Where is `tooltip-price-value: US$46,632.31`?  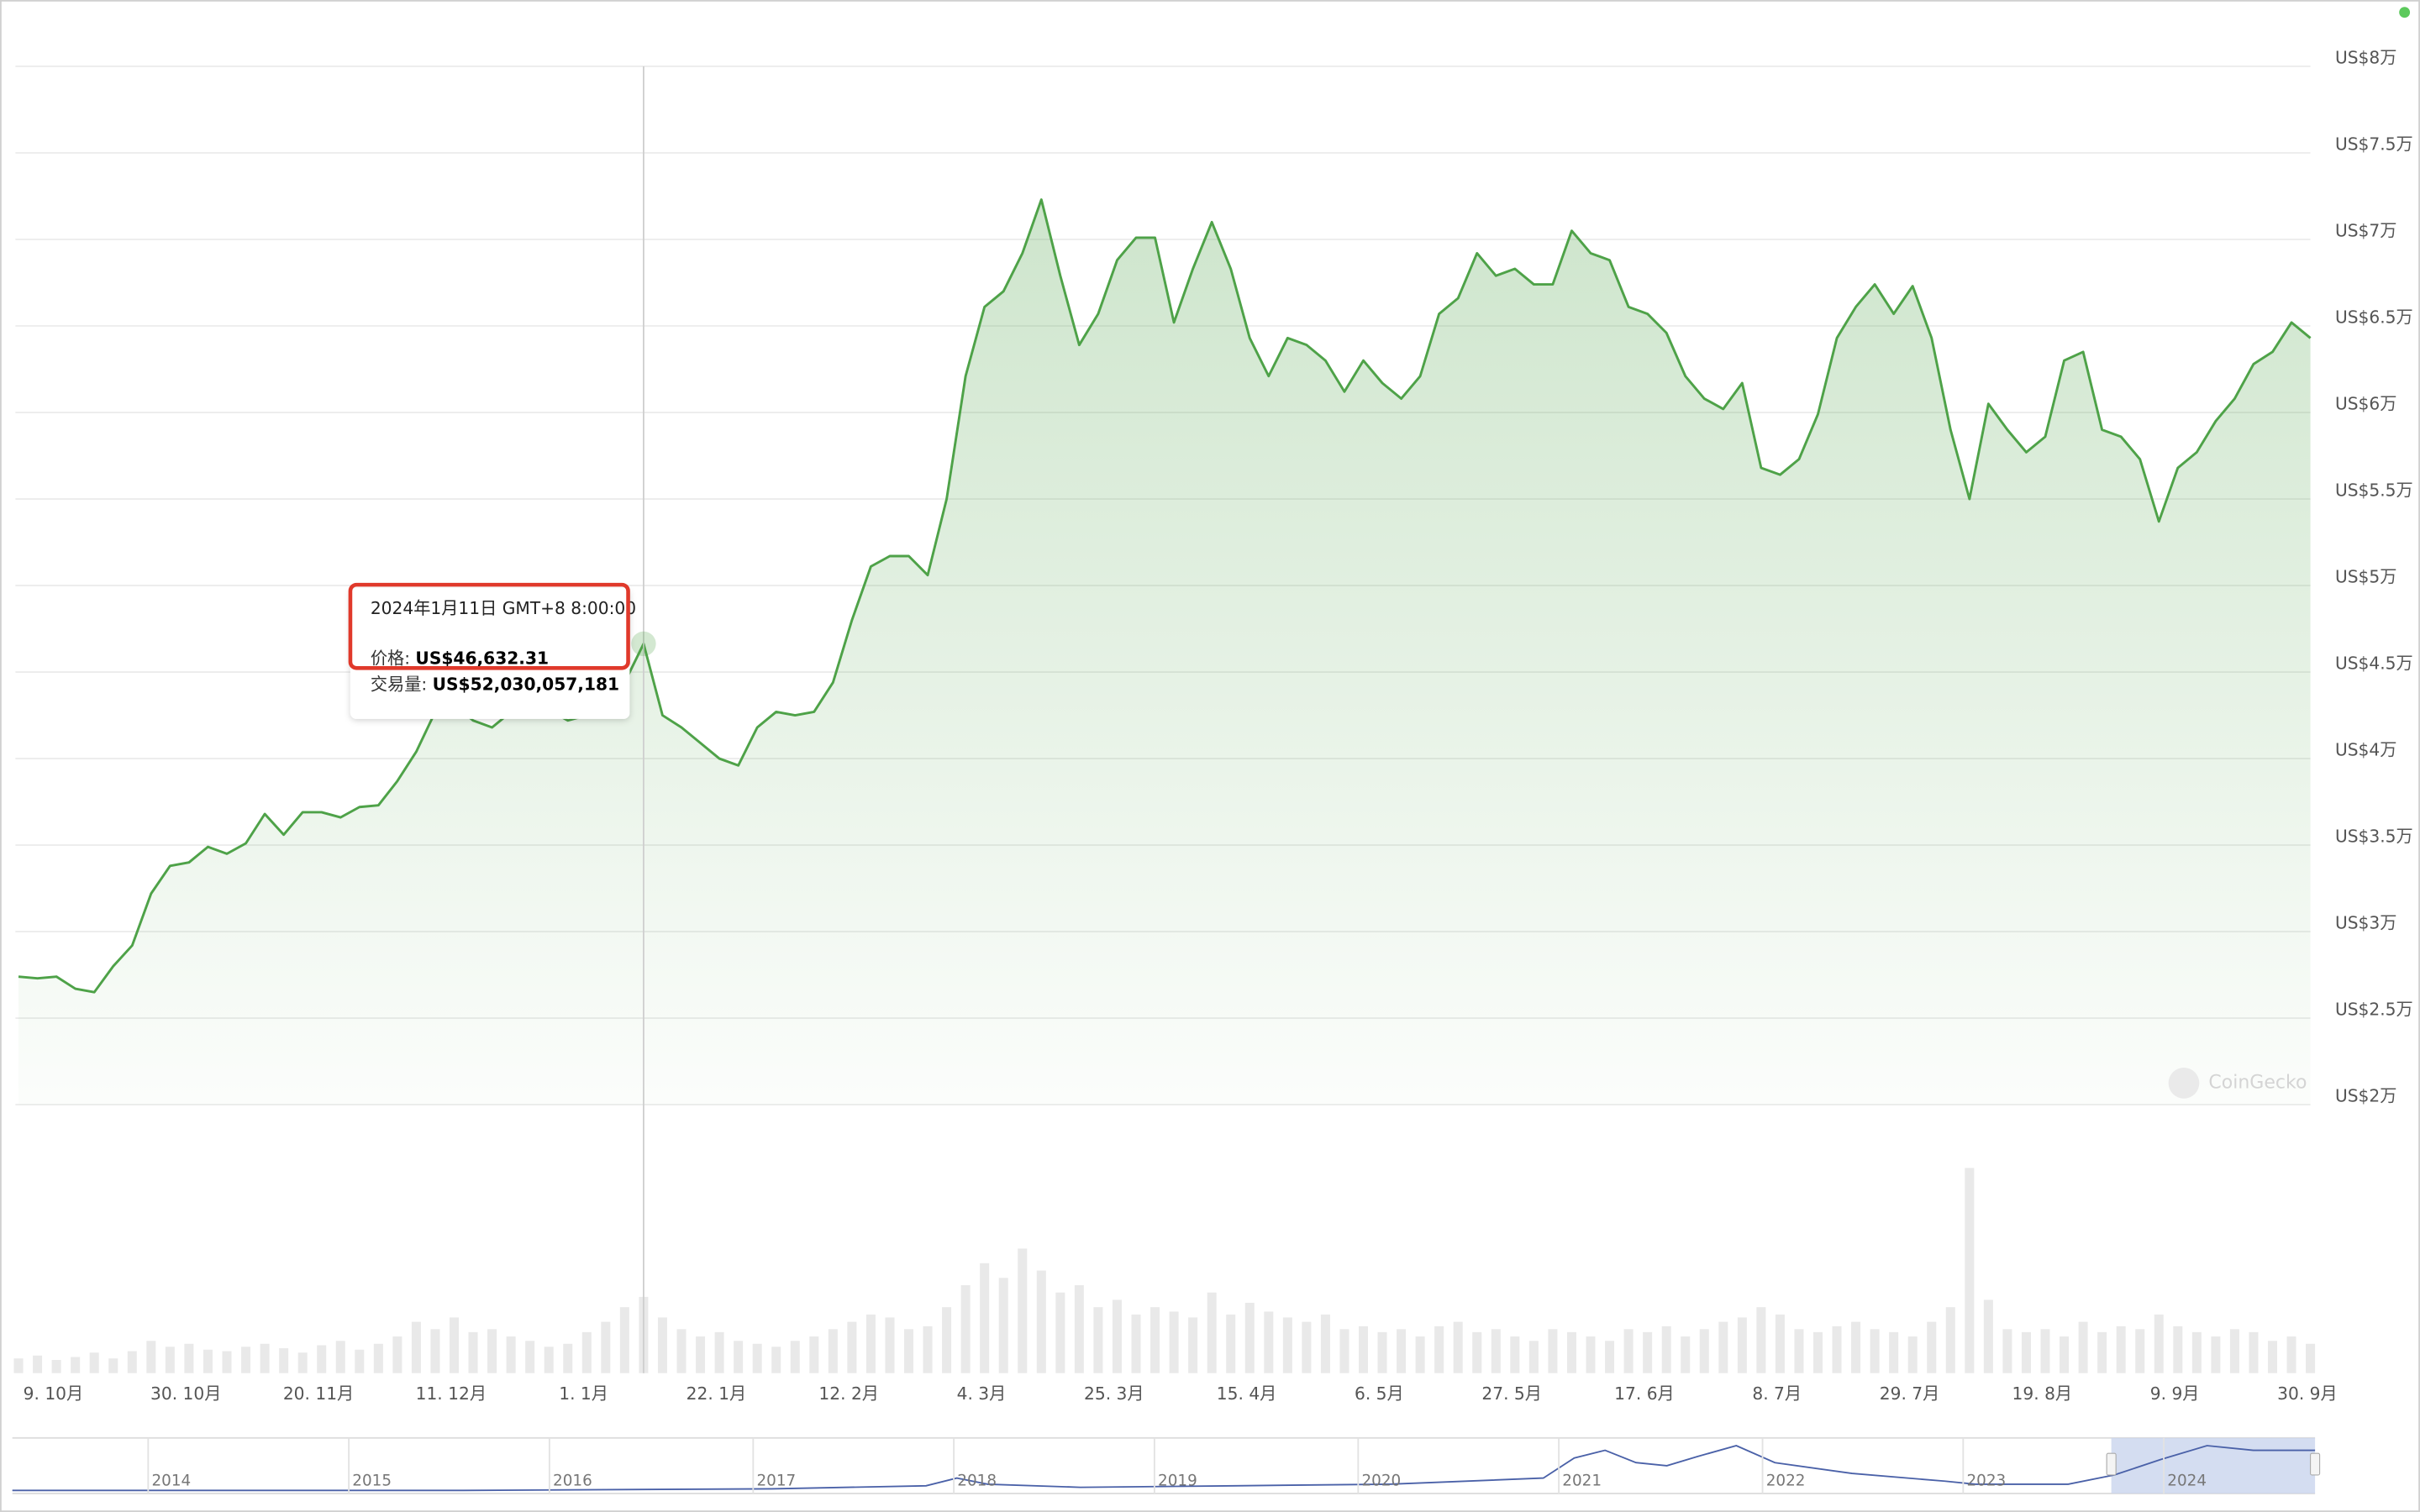
tooltip-price-value: US$46,632.31 is located at coordinates (482, 658).